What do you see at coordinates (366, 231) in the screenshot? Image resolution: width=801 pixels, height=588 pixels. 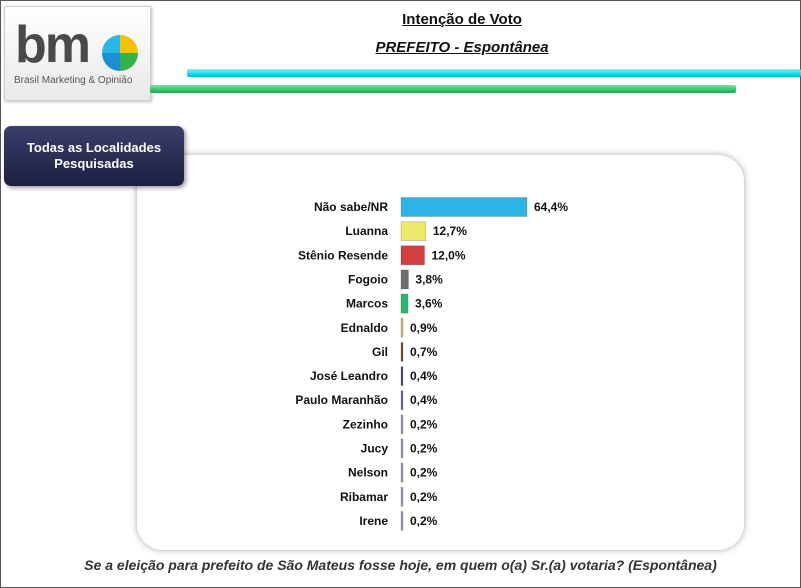 I see `category-label: Luanna` at bounding box center [366, 231].